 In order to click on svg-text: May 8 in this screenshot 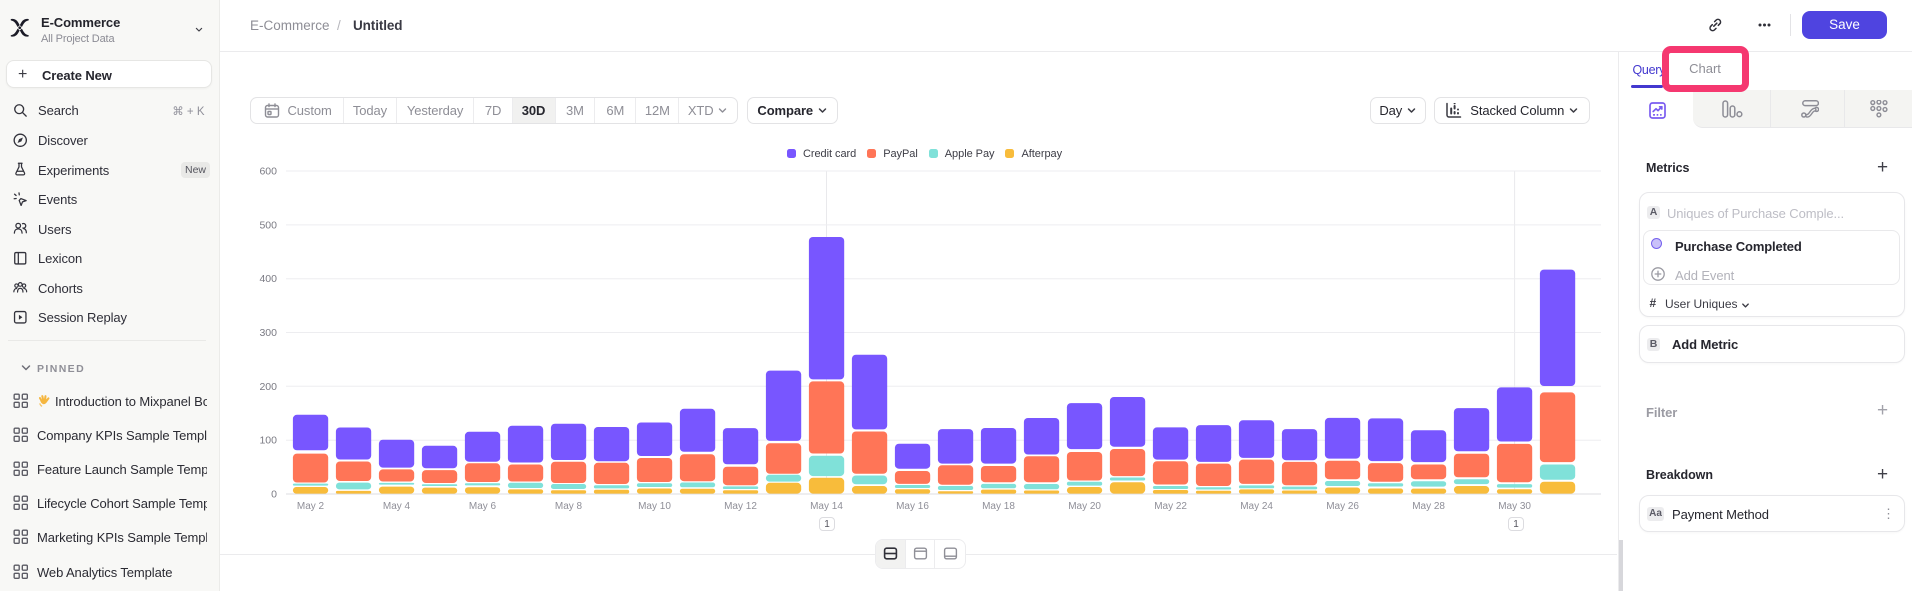, I will do `click(569, 506)`.